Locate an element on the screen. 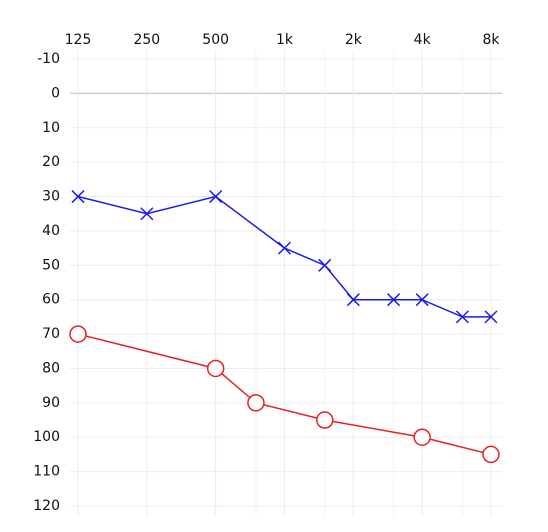 This screenshot has width=548, height=532. y-tick-label: 60 is located at coordinates (51, 300).